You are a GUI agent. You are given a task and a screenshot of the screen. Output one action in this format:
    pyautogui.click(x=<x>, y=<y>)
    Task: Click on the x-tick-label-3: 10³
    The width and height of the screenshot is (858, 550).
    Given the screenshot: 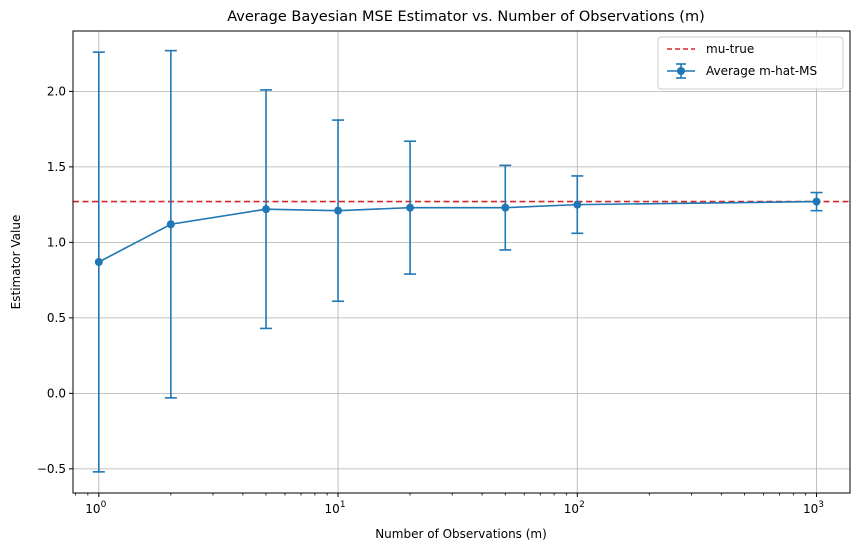 What is the action you would take?
    pyautogui.click(x=813, y=508)
    